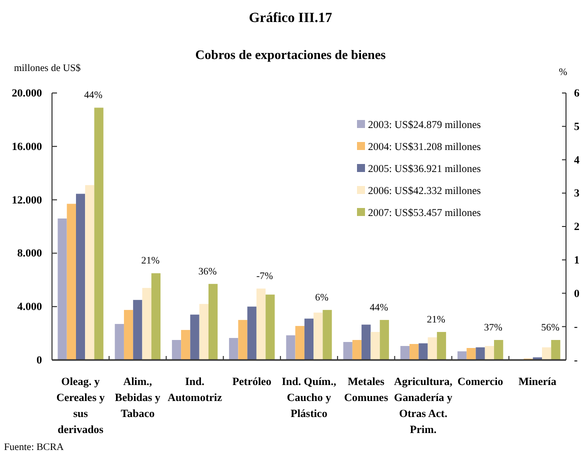 This screenshot has width=581, height=452. I want to click on y2-axis-title: %, so click(563, 72).